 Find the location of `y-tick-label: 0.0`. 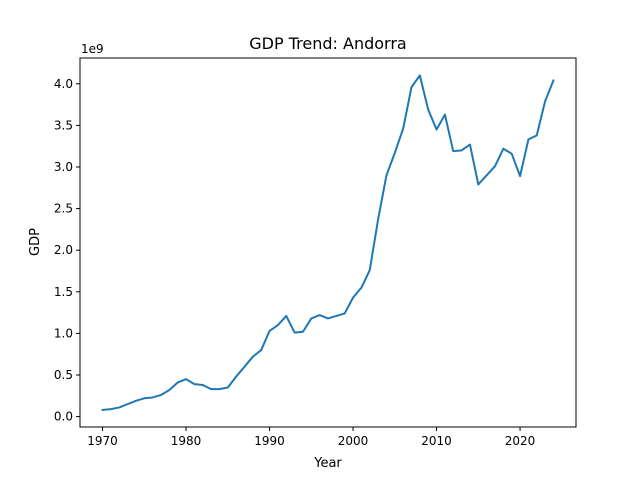

y-tick-label: 0.0 is located at coordinates (63, 417).